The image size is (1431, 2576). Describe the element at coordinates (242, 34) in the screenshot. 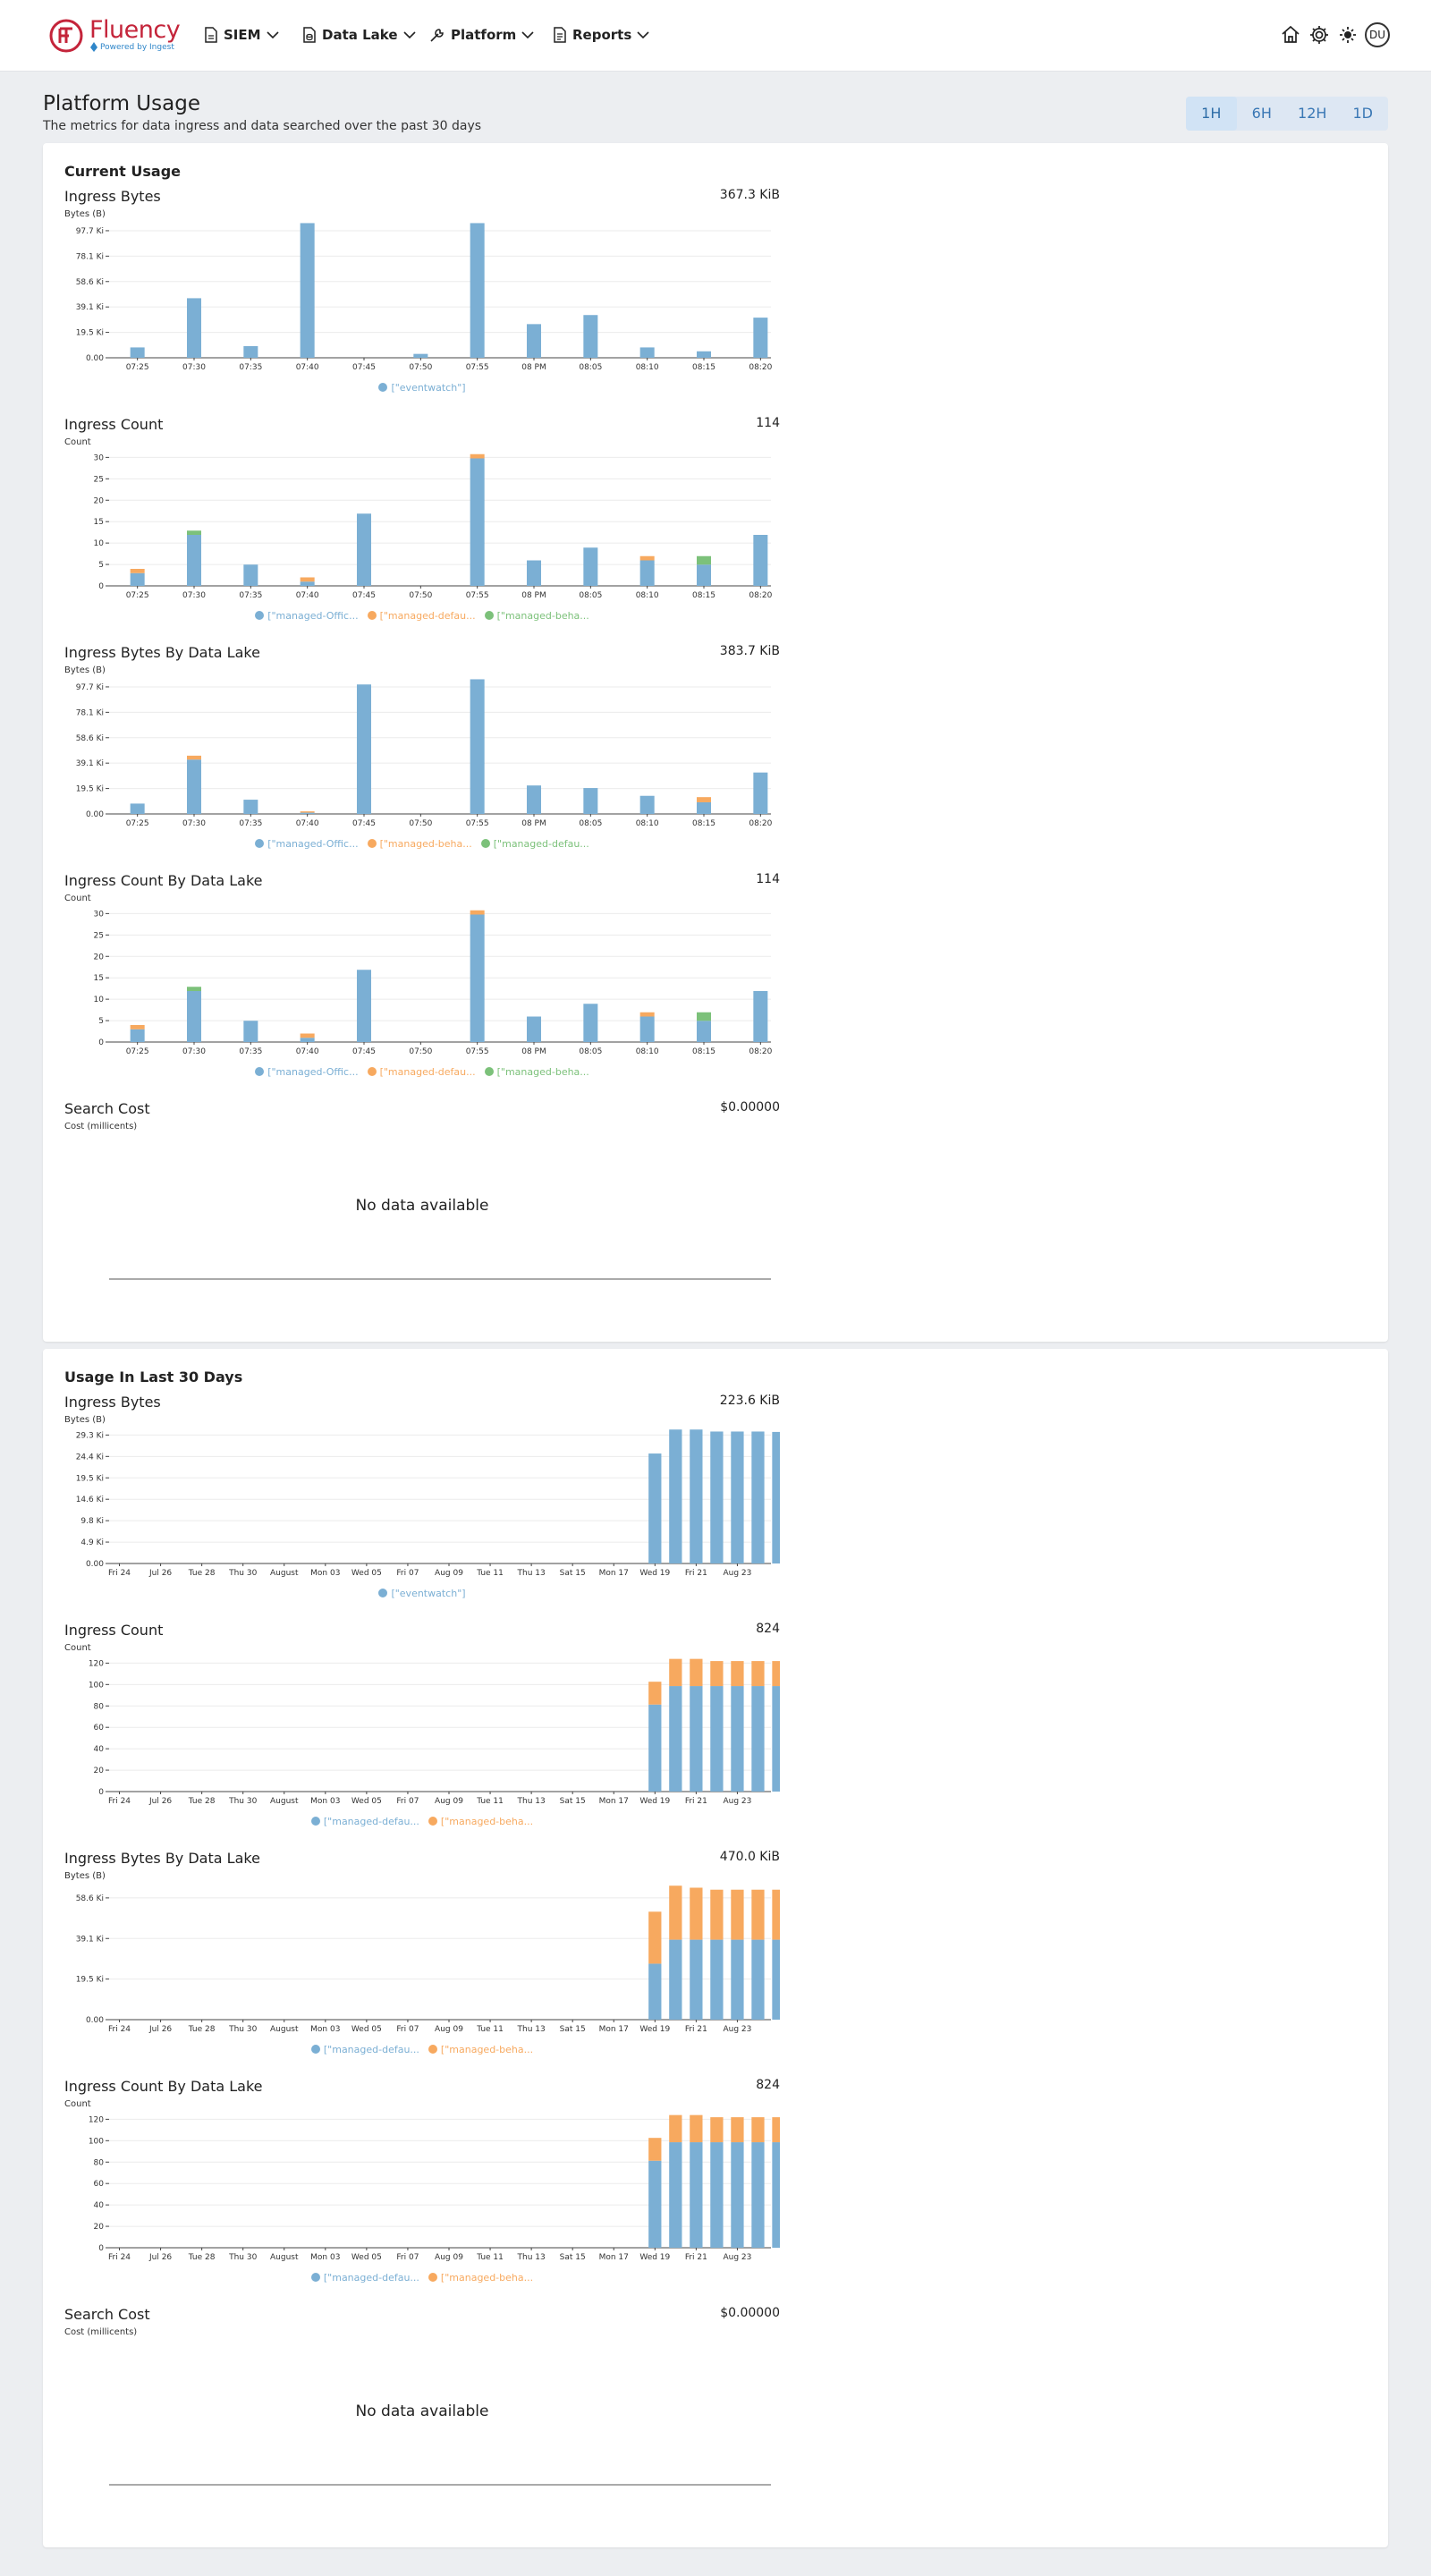

I see `nav-siem: SIEM` at that location.